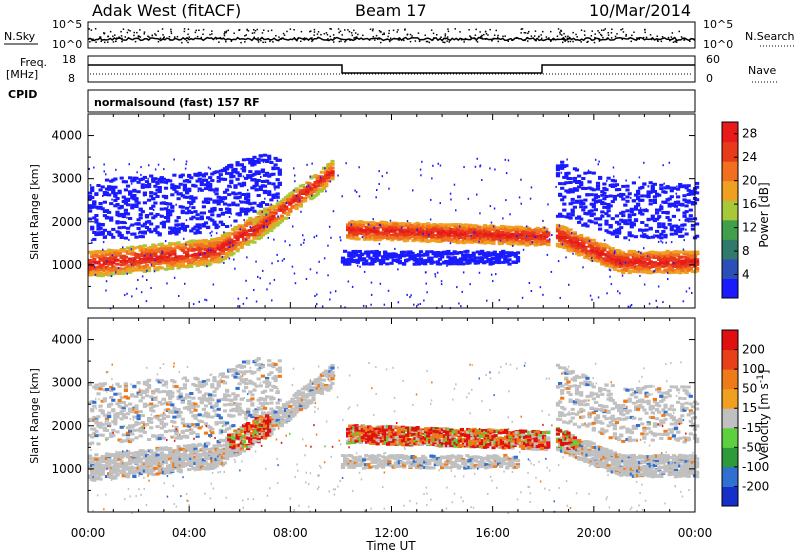 The width and height of the screenshot is (800, 554). Describe the element at coordinates (177, 102) in the screenshot. I see `cpid-text: normalsound (fast) 157 RF` at that location.